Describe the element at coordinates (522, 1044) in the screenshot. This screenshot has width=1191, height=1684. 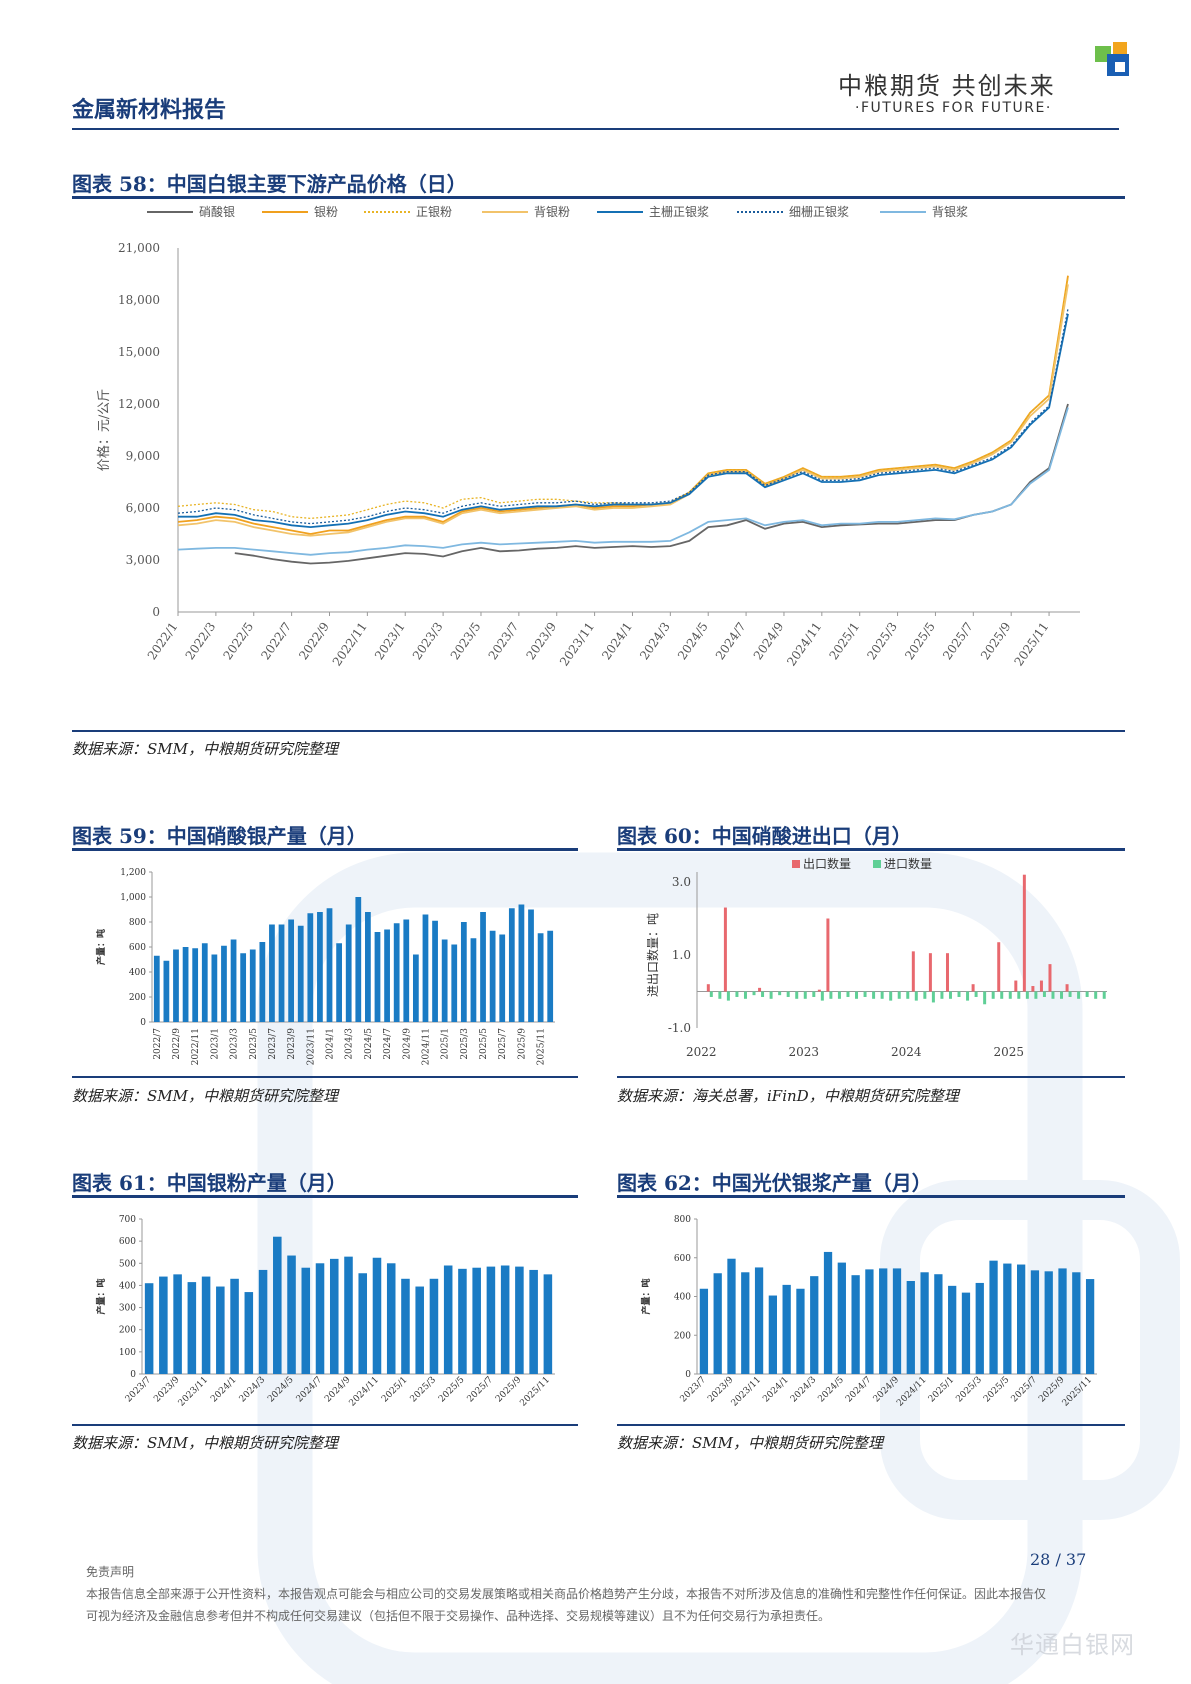
I see `x-tick-label: 2025/9` at that location.